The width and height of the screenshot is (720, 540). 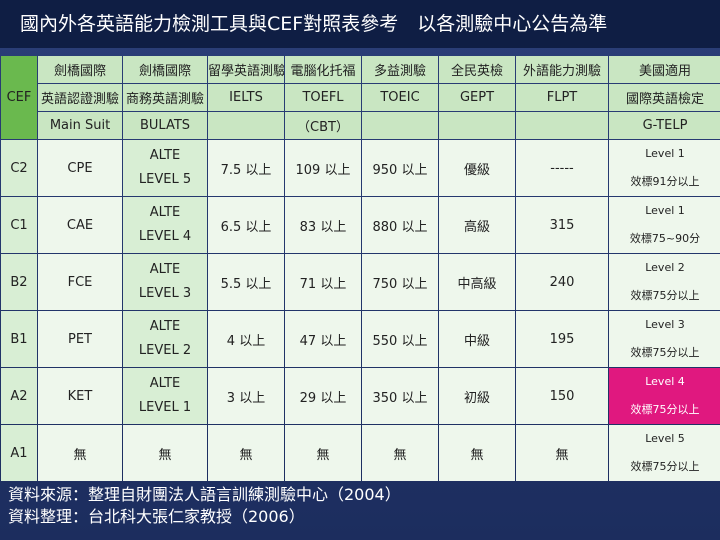 I want to click on gept-cell: 無, so click(x=477, y=453).